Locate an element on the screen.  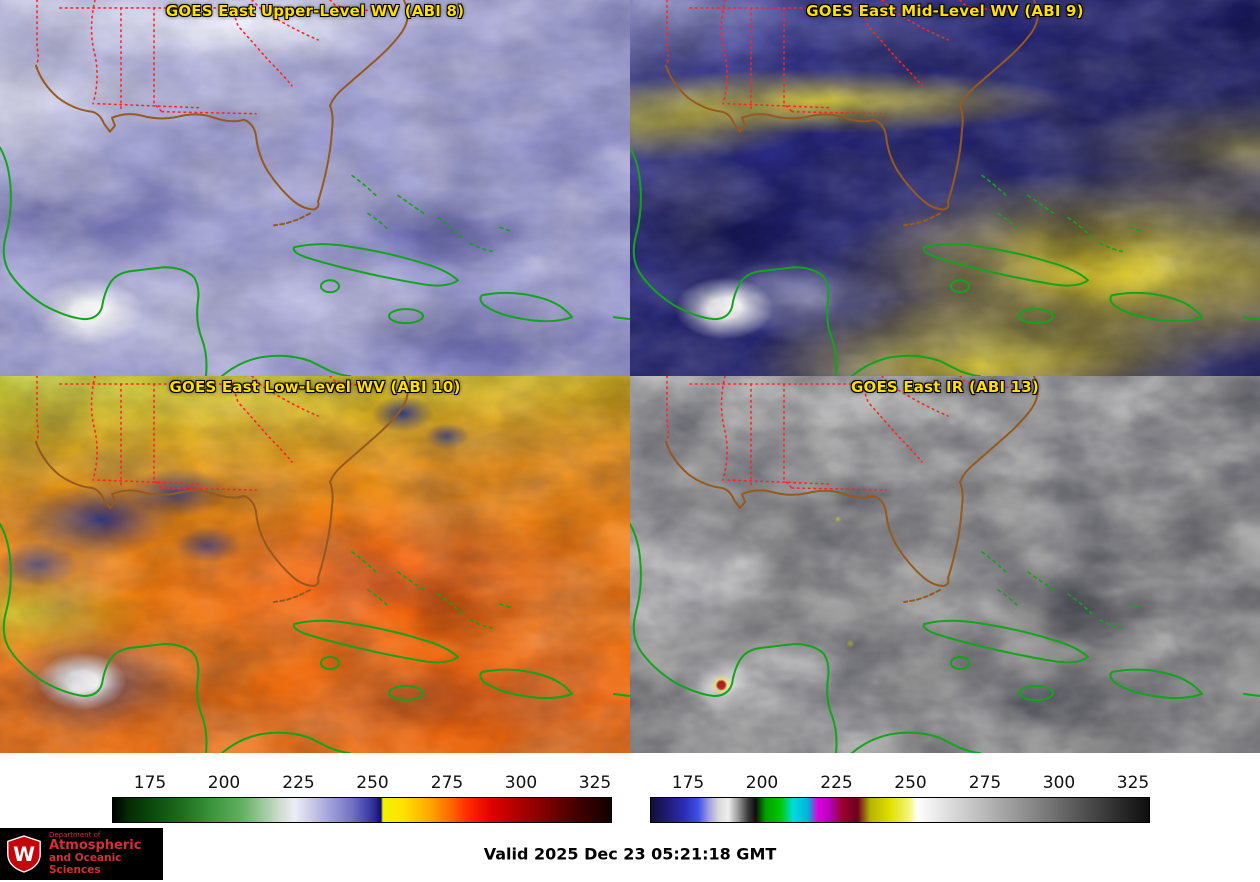
ir-colorbar-labels: 175 200 225 250 275 300 325 is located at coordinates (900, 785).